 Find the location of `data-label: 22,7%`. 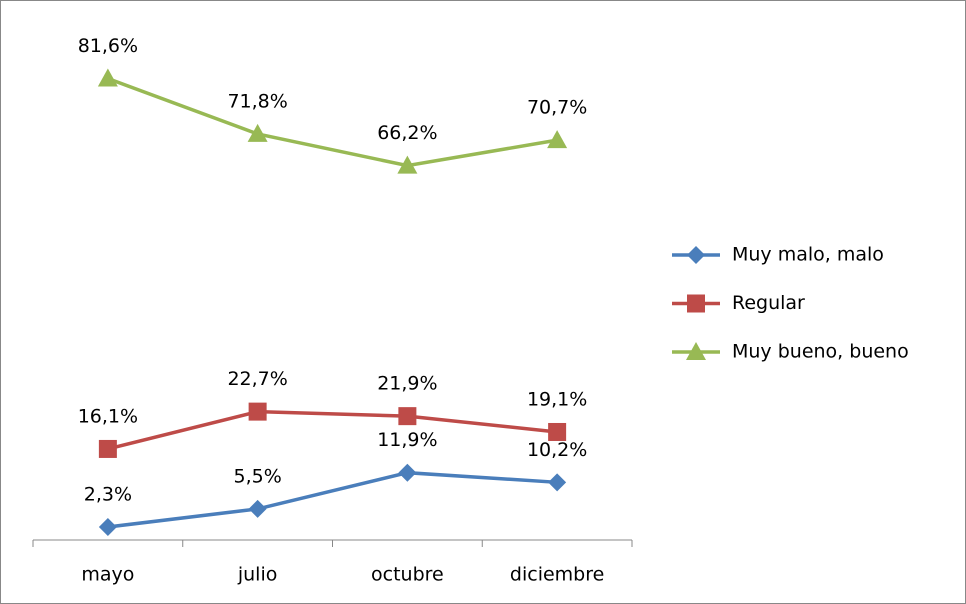

data-label: 22,7% is located at coordinates (257, 379).